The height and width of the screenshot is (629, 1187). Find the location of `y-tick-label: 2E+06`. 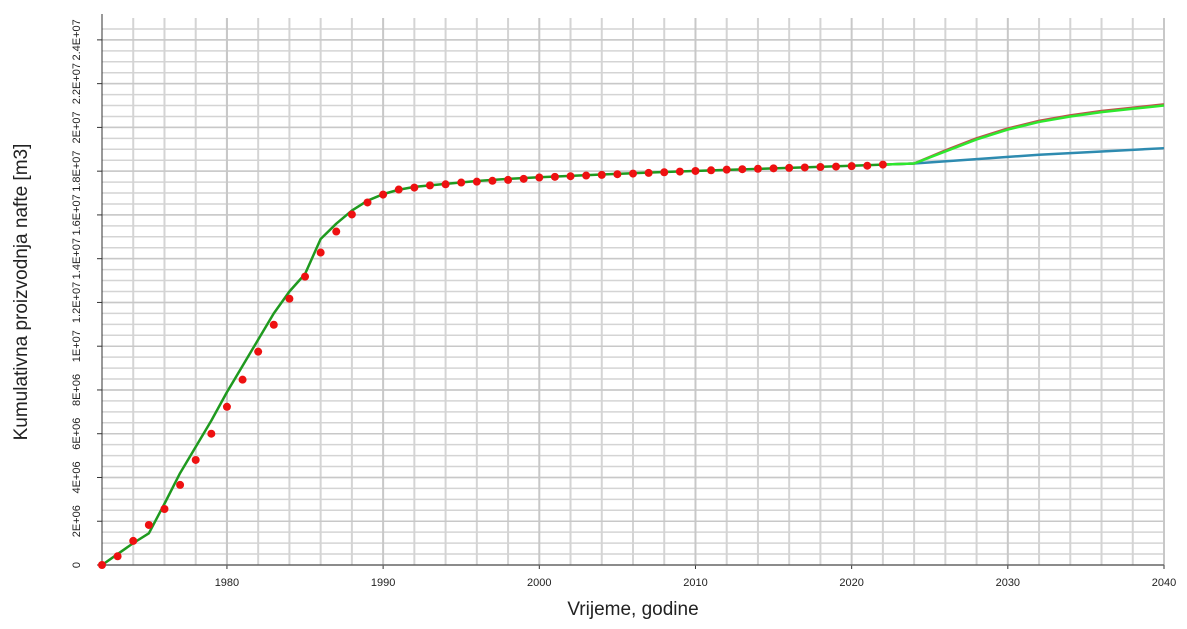

y-tick-label: 2E+06 is located at coordinates (77, 521).